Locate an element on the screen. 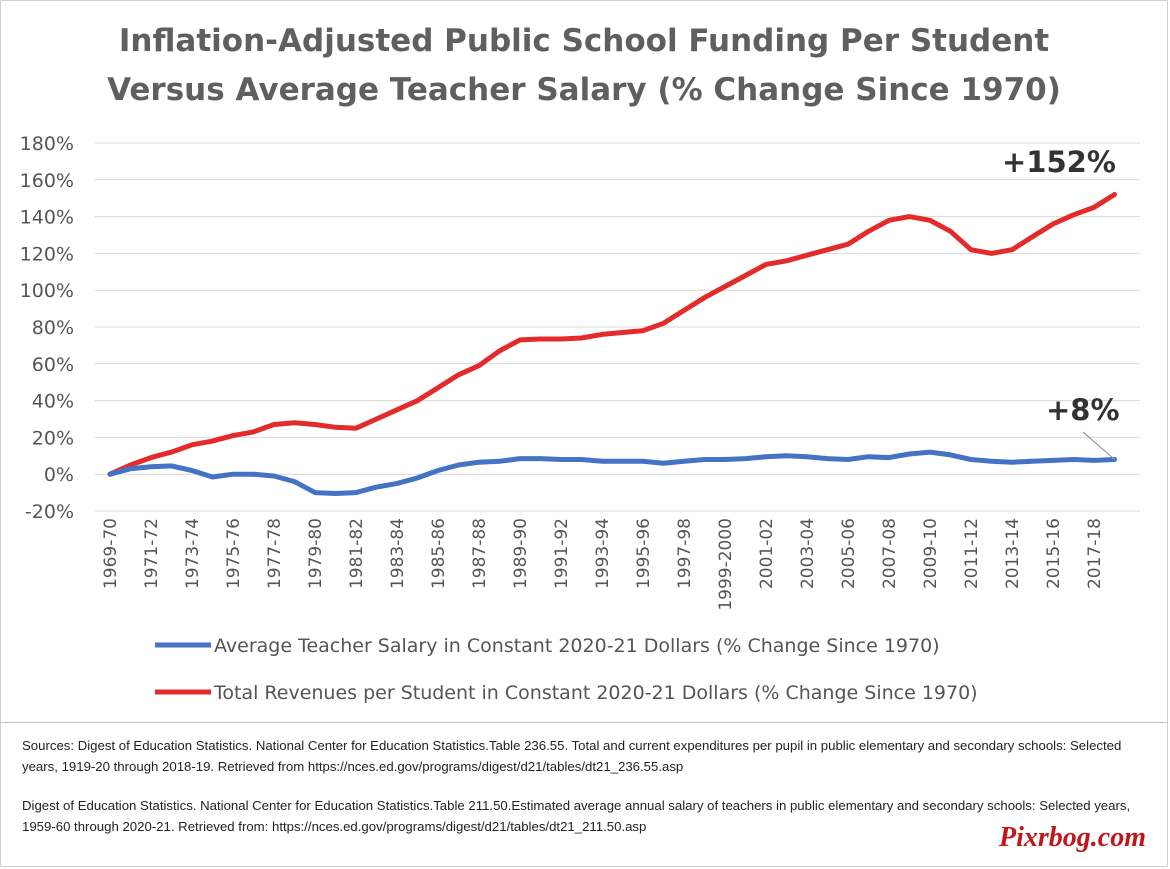 Image resolution: width=1170 pixels, height=869 pixels. x-tick-label: 1981-82 is located at coordinates (357, 553).